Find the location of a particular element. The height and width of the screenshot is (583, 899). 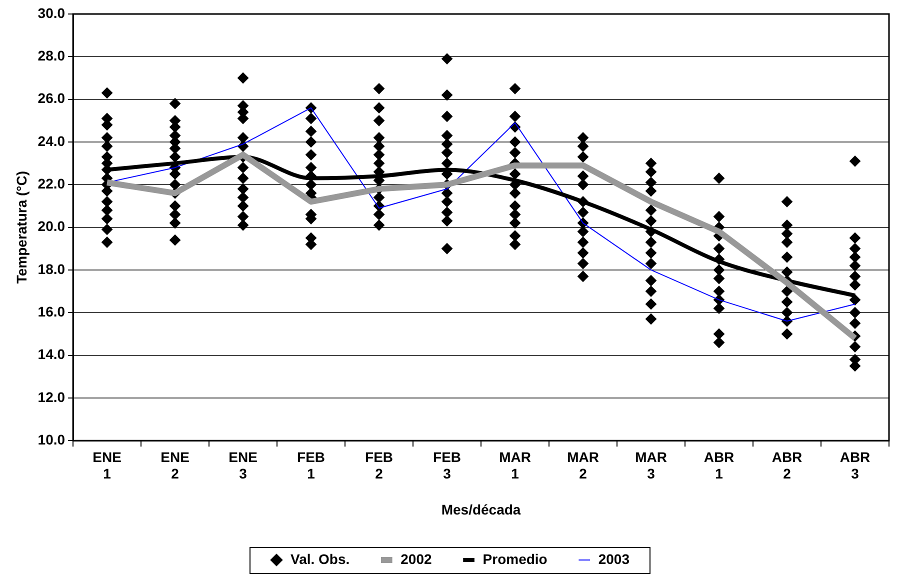

x-tick-label: MAR 3 is located at coordinates (651, 465).